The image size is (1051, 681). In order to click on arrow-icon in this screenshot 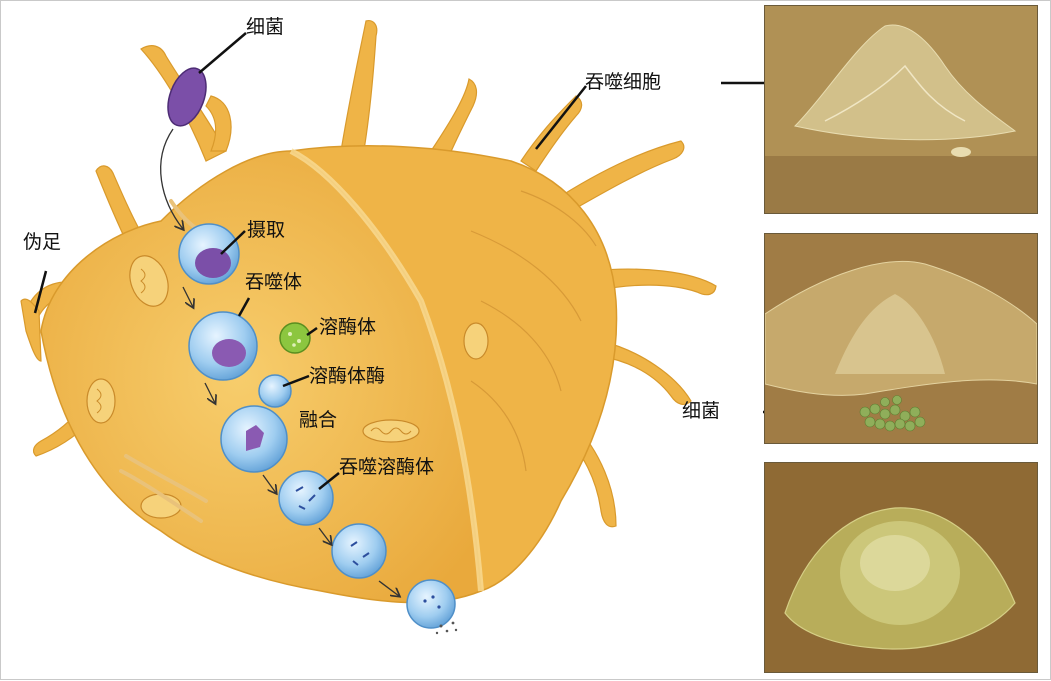, I will do `click(171, 178)`.